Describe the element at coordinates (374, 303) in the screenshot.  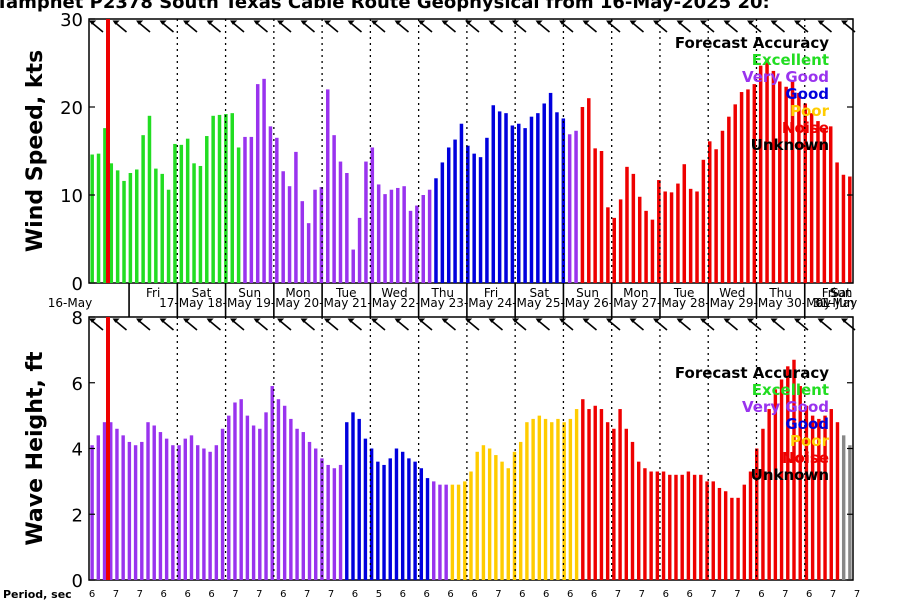
I see `date-label: 21-May` at that location.